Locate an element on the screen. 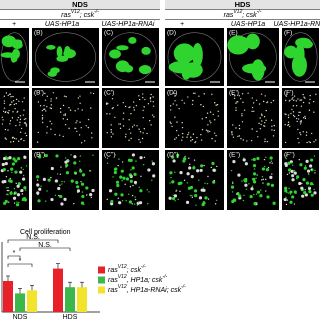  genotype-part: ras is located at coordinates (229, 15).